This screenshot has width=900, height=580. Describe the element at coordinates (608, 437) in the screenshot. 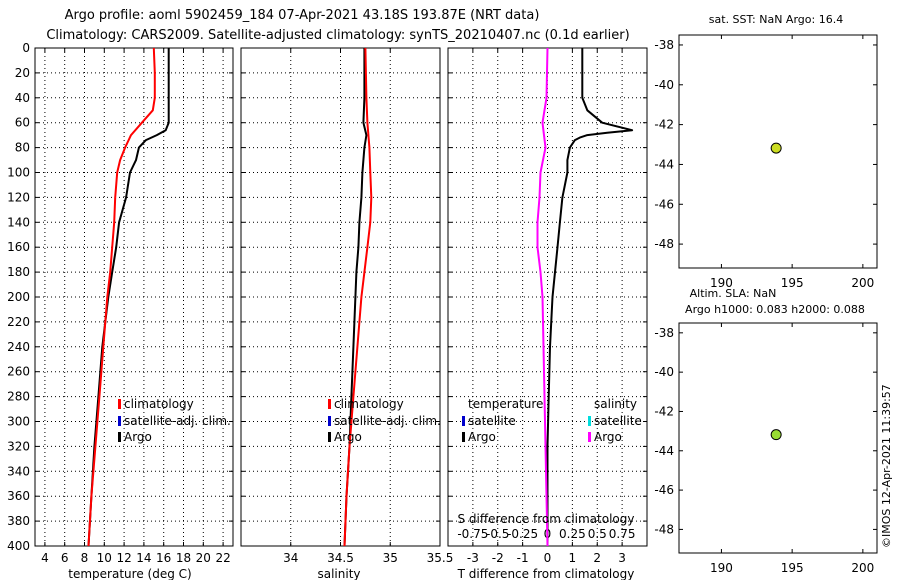

I see `legend-label-s-argo: Argo` at that location.